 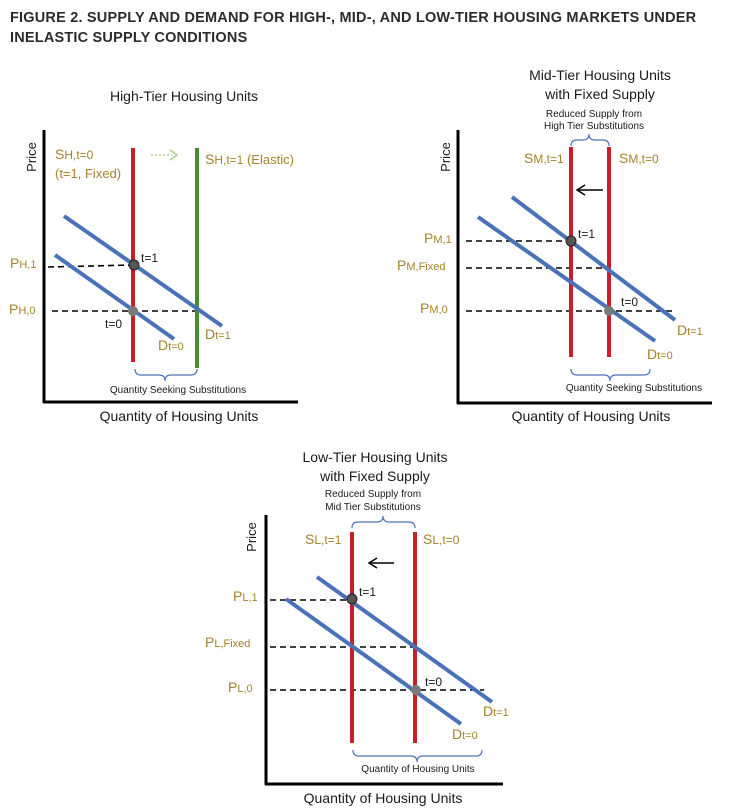 I want to click on mid-tier-title-line1: Mid-Tier Housing Units, so click(x=600, y=75).